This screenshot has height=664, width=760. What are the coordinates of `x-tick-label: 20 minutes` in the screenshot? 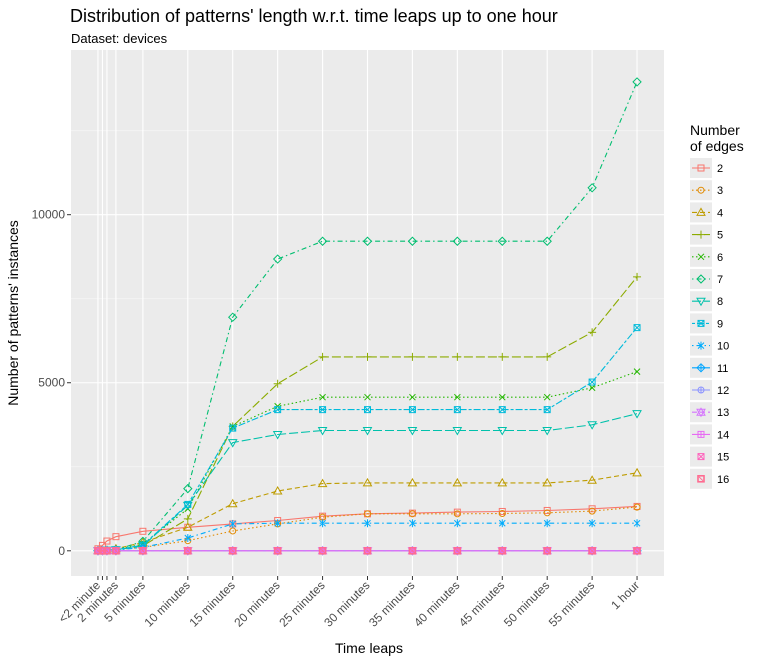 It's located at (256, 603).